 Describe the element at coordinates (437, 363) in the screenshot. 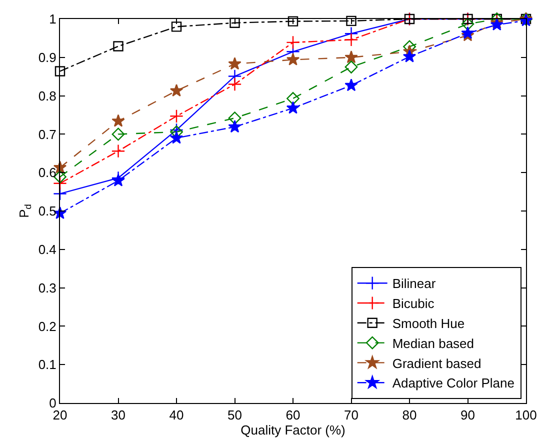

I see `legend-label: Gradient based` at that location.